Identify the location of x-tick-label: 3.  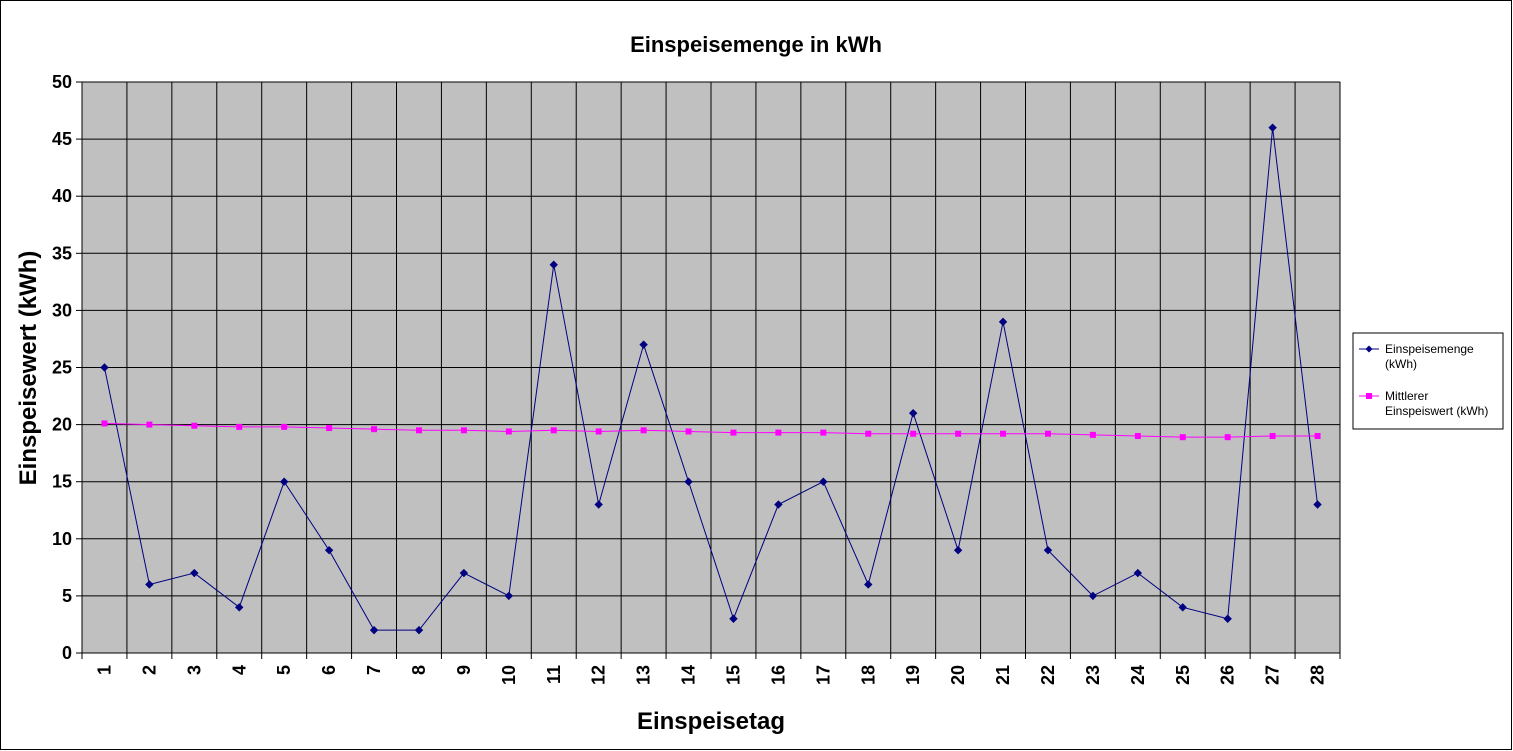
(194, 670).